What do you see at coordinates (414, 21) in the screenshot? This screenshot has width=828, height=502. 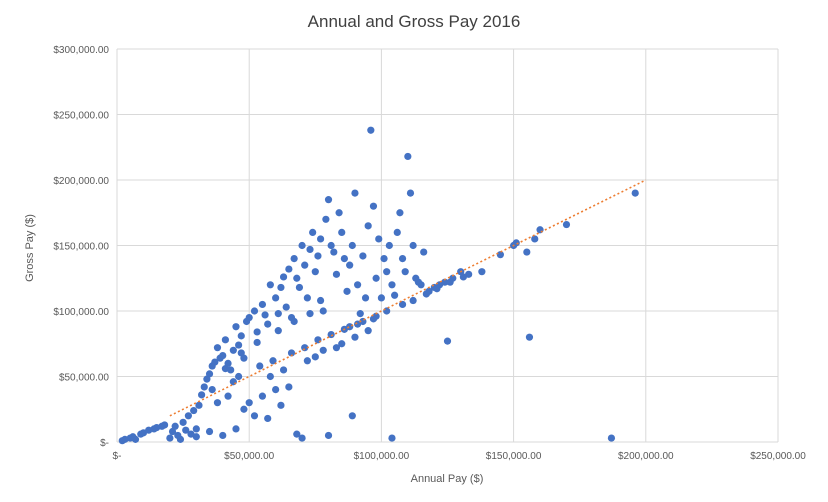 I see `chart-title: Annual and Gross Pay 2016` at bounding box center [414, 21].